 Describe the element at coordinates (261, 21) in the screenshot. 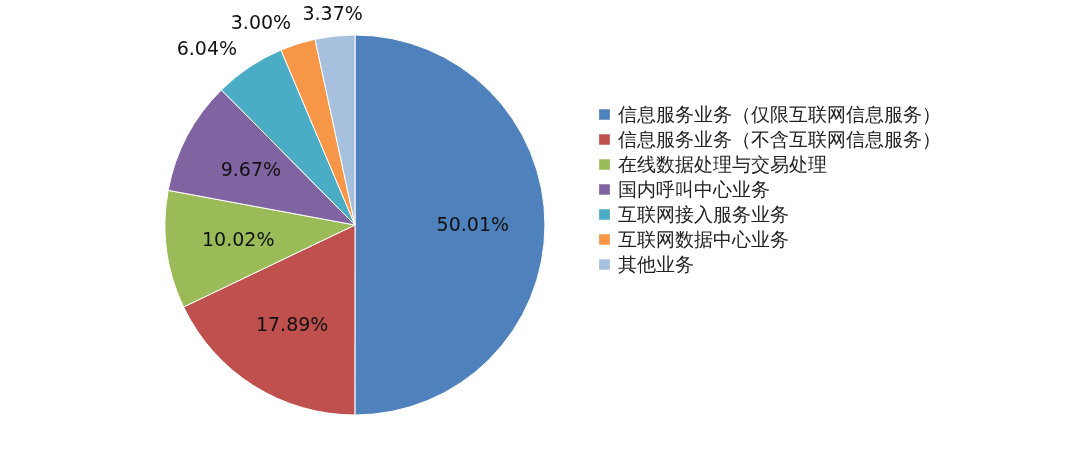

I see `data-label: 3.00%` at that location.